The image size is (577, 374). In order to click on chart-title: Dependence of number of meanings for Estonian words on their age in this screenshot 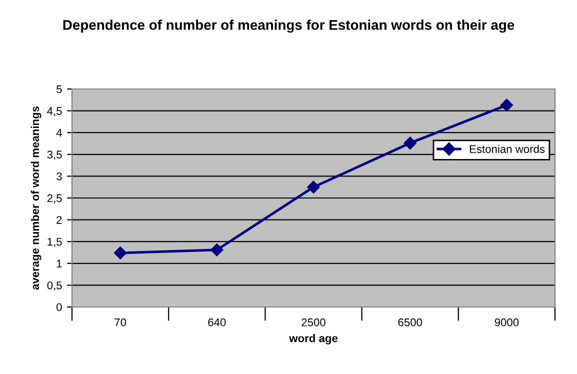, I will do `click(288, 26)`.